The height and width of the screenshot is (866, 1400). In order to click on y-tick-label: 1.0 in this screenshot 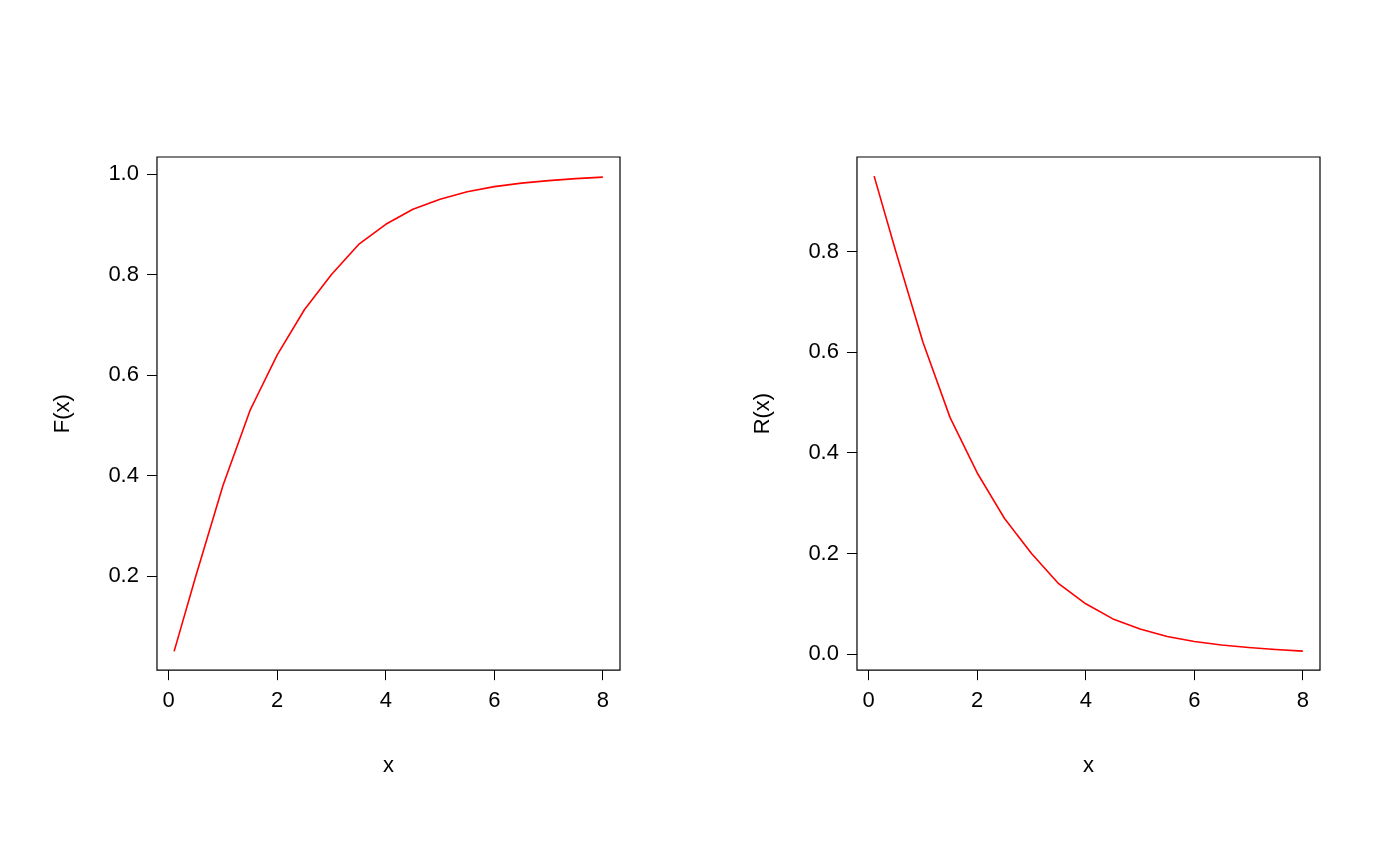, I will do `click(123, 173)`.